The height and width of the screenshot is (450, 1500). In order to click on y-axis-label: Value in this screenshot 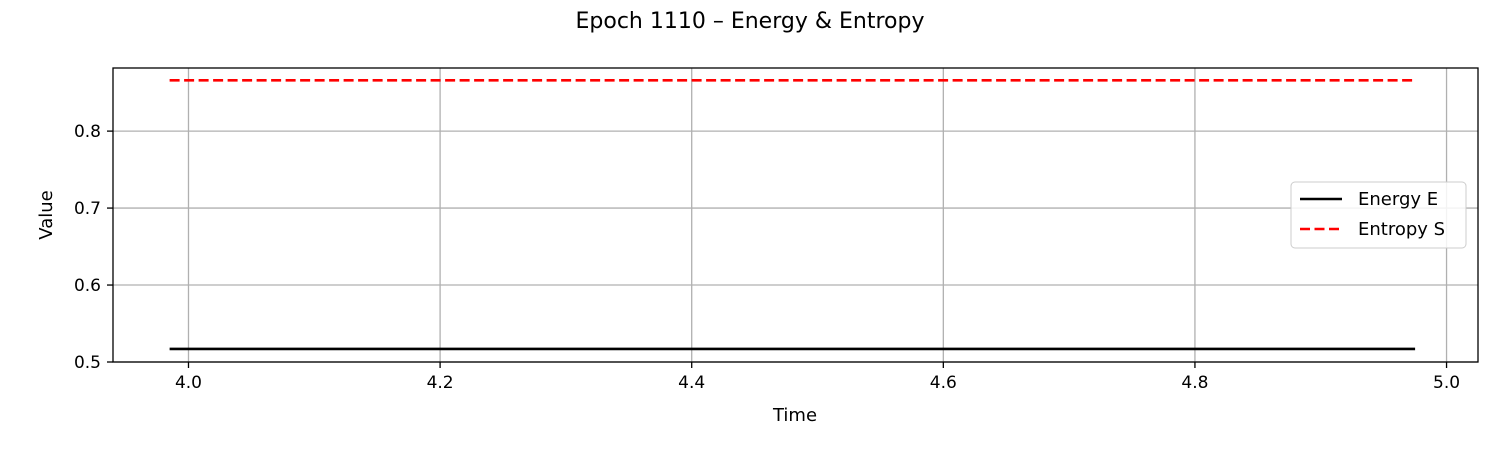, I will do `click(46, 214)`.